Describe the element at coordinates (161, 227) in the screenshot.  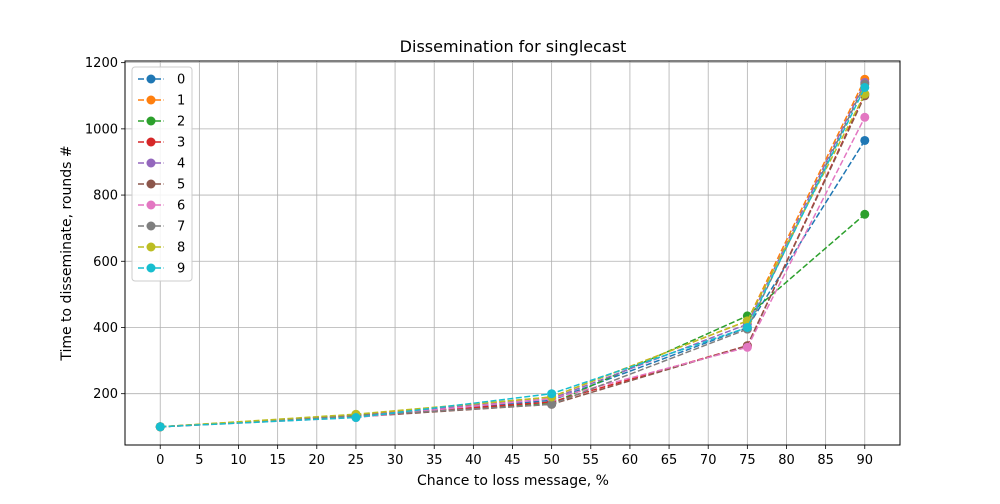
I see `legend-item-7: 7` at that location.